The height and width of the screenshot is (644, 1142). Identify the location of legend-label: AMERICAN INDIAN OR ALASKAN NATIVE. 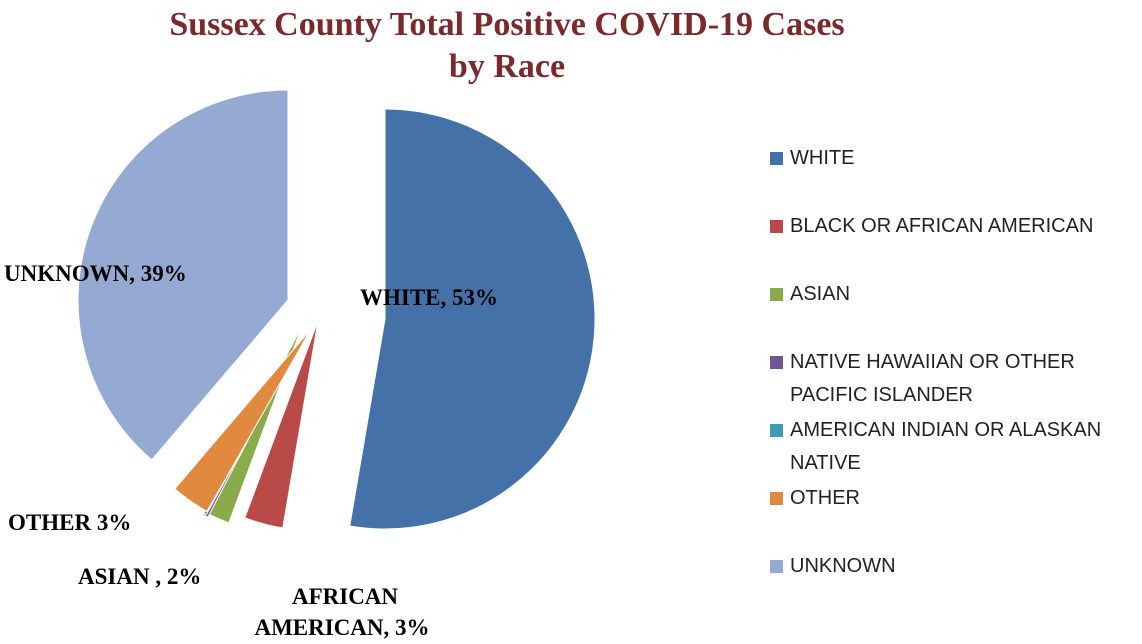
(946, 446).